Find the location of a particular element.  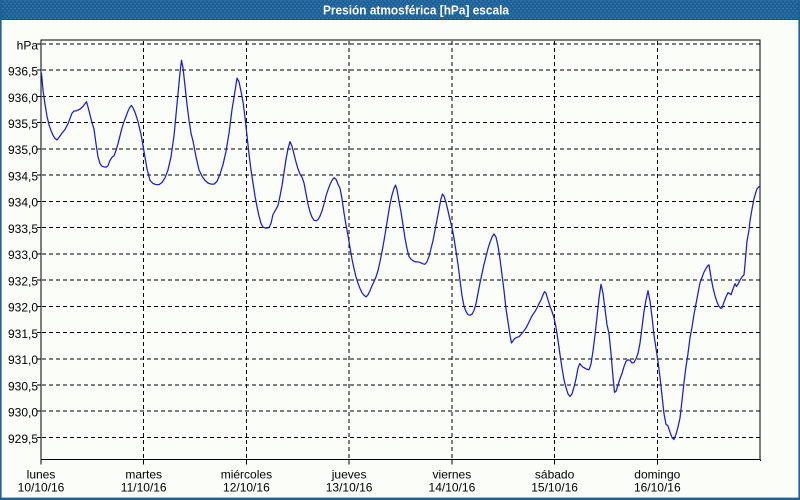

svg-text: 10/10/16 is located at coordinates (41, 488).